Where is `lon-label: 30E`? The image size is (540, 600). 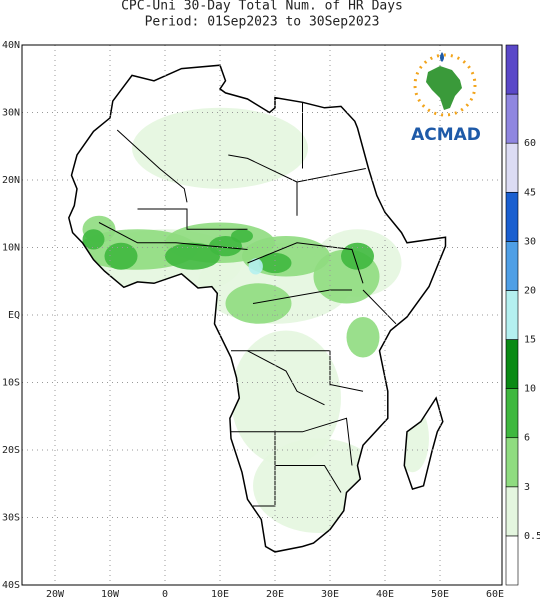
lon-label: 30E is located at coordinates (330, 594).